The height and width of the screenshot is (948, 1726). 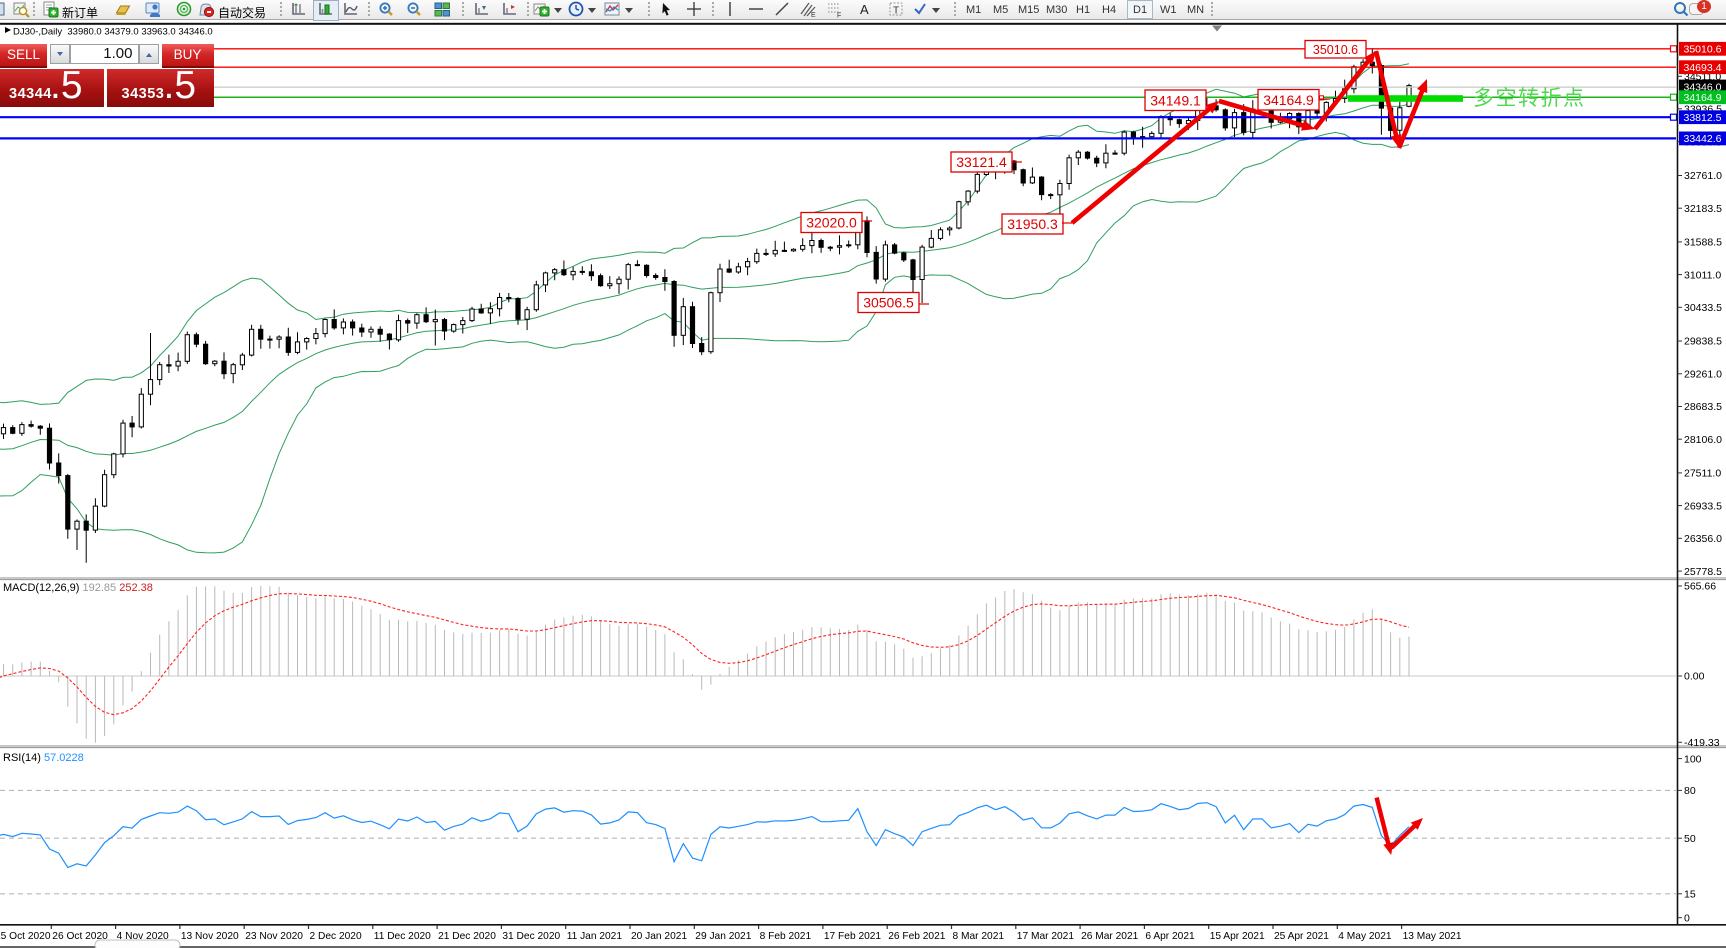 I want to click on svg-text: 33121.4, so click(x=981, y=162).